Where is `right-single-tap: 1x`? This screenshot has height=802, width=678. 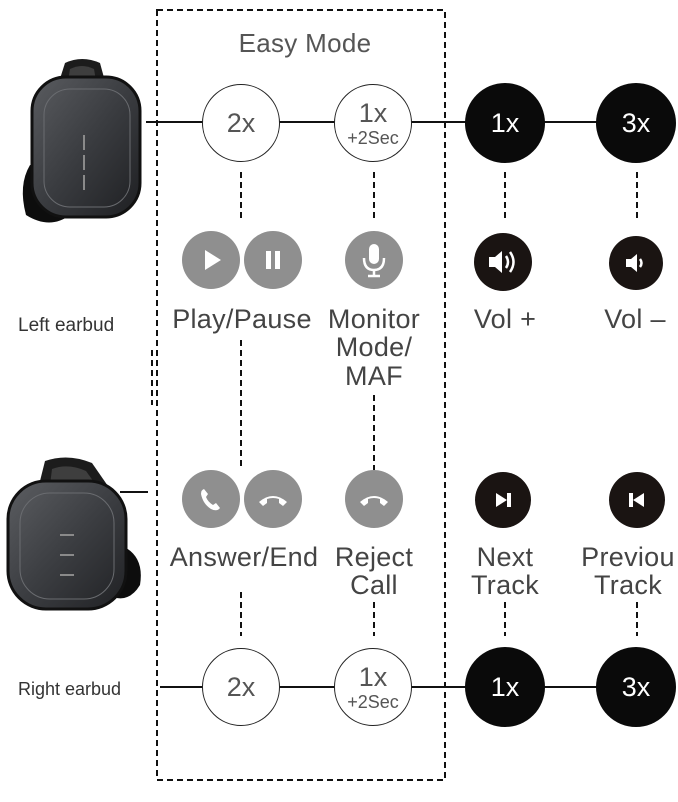 right-single-tap: 1x is located at coordinates (505, 687).